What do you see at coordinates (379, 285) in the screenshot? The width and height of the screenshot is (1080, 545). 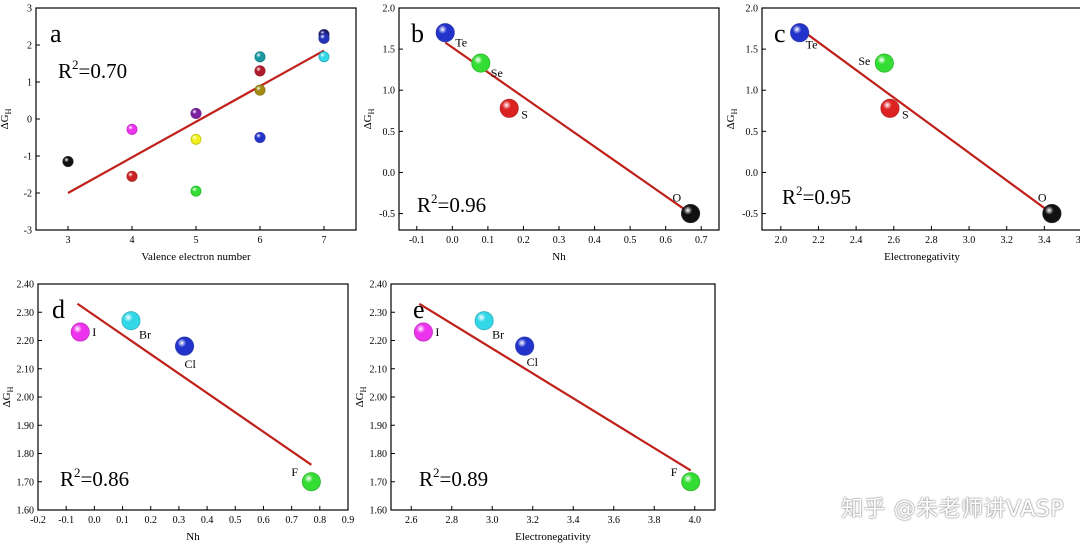 I see `y-tick-label: 2.40` at bounding box center [379, 285].